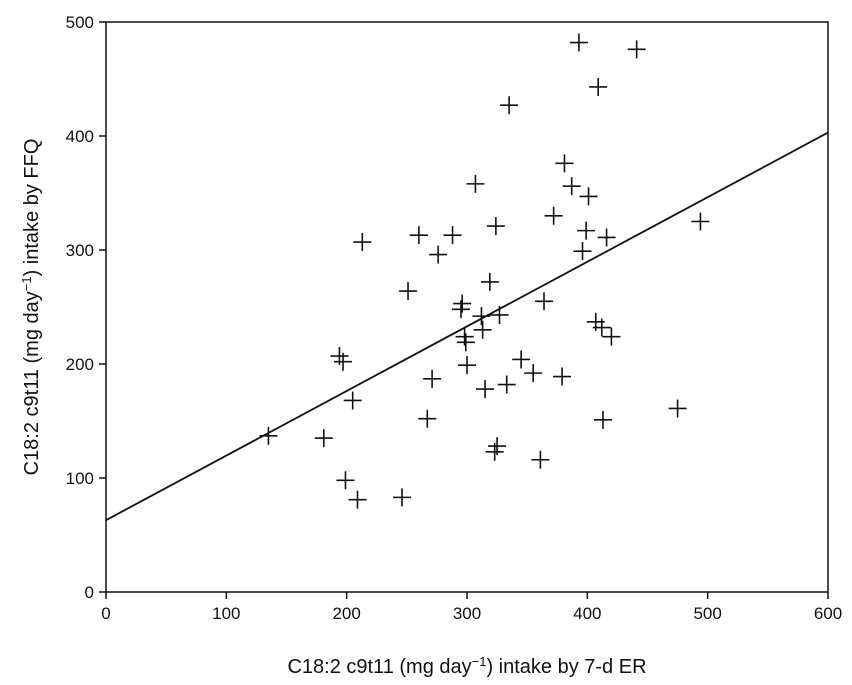  Describe the element at coordinates (105, 613) in the screenshot. I see `x-tick-label: 0` at that location.